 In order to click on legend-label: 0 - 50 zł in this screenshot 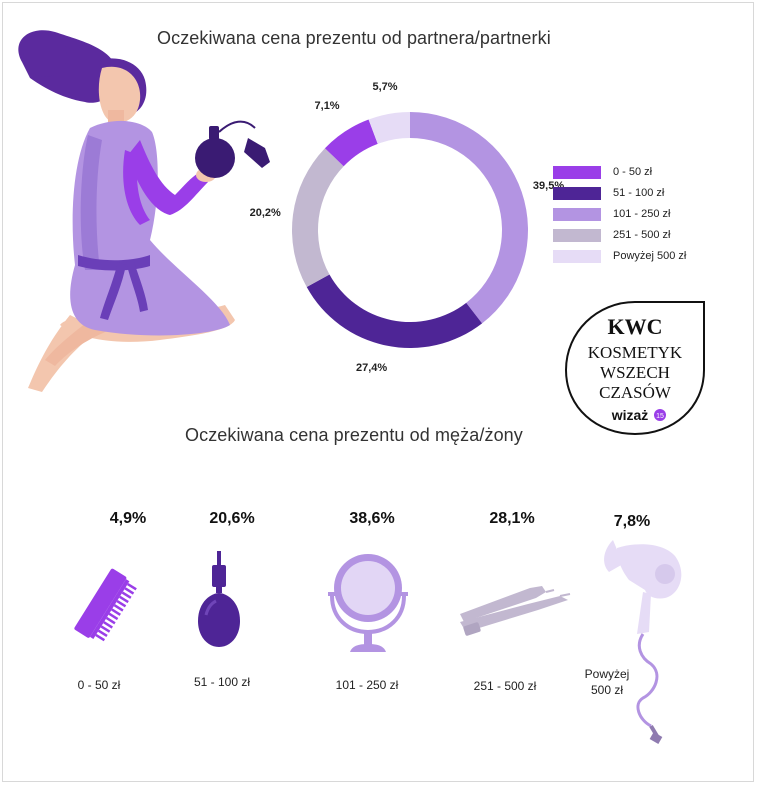, I will do `click(633, 172)`.